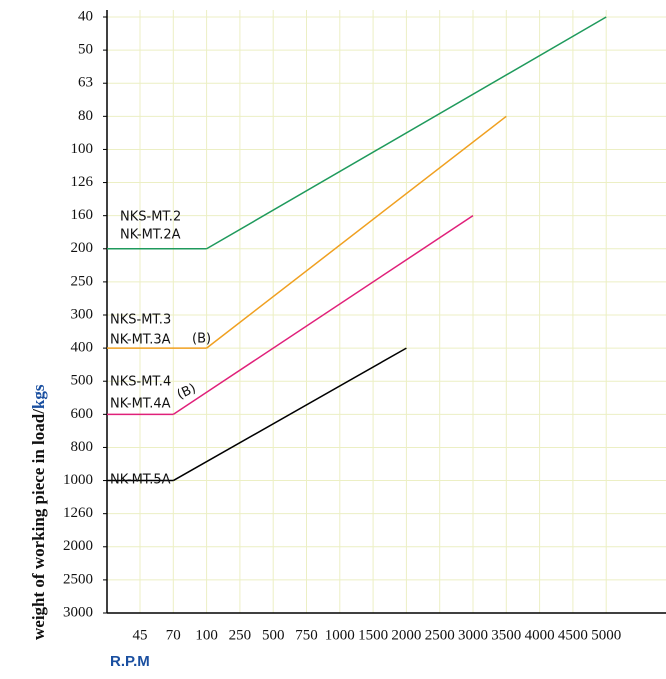 The height and width of the screenshot is (679, 666). Describe the element at coordinates (85, 83) in the screenshot. I see `y-tick-label: 63` at that location.